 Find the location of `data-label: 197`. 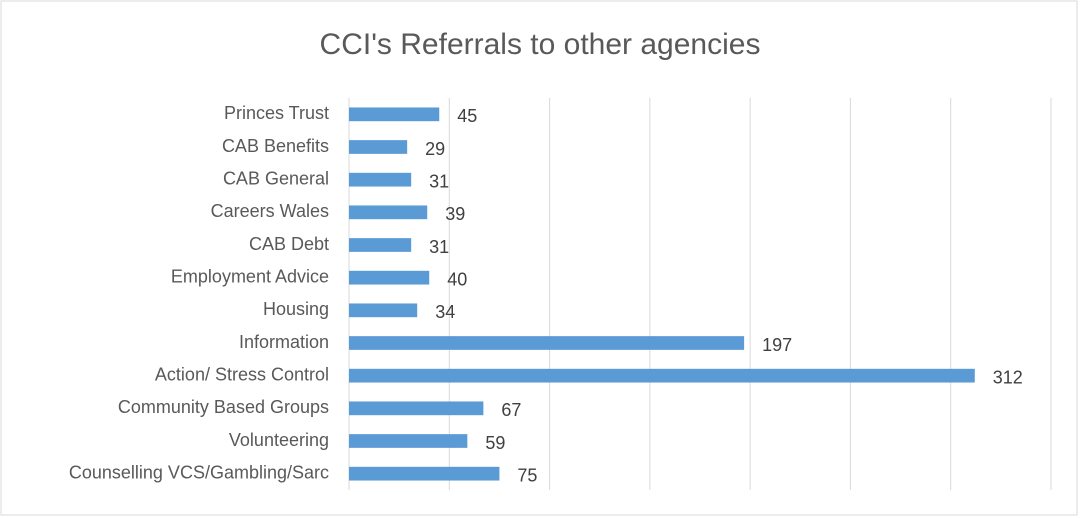

data-label: 197 is located at coordinates (777, 345).